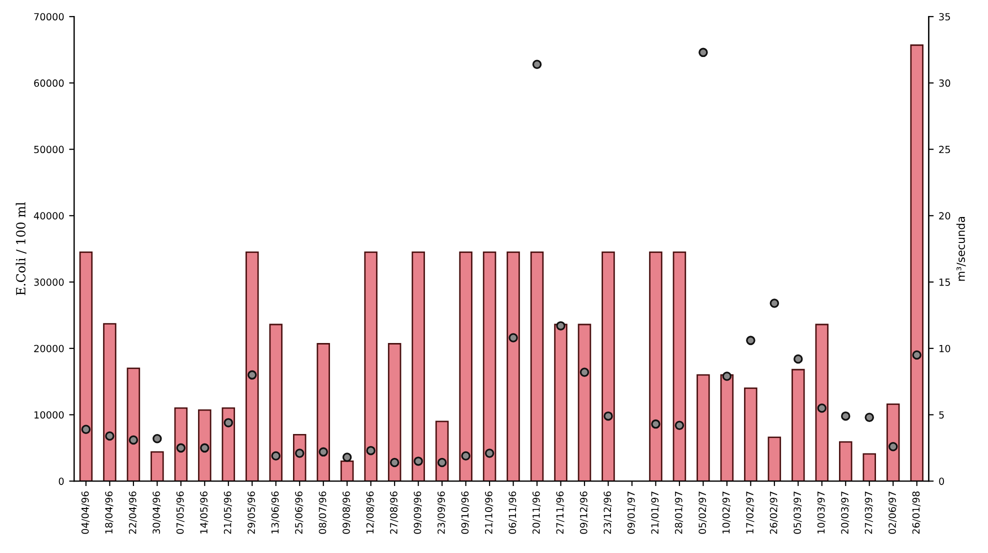 The width and height of the screenshot is (988, 553). Describe the element at coordinates (85, 512) in the screenshot. I see `x-tick-label: 04/04/96` at that location.